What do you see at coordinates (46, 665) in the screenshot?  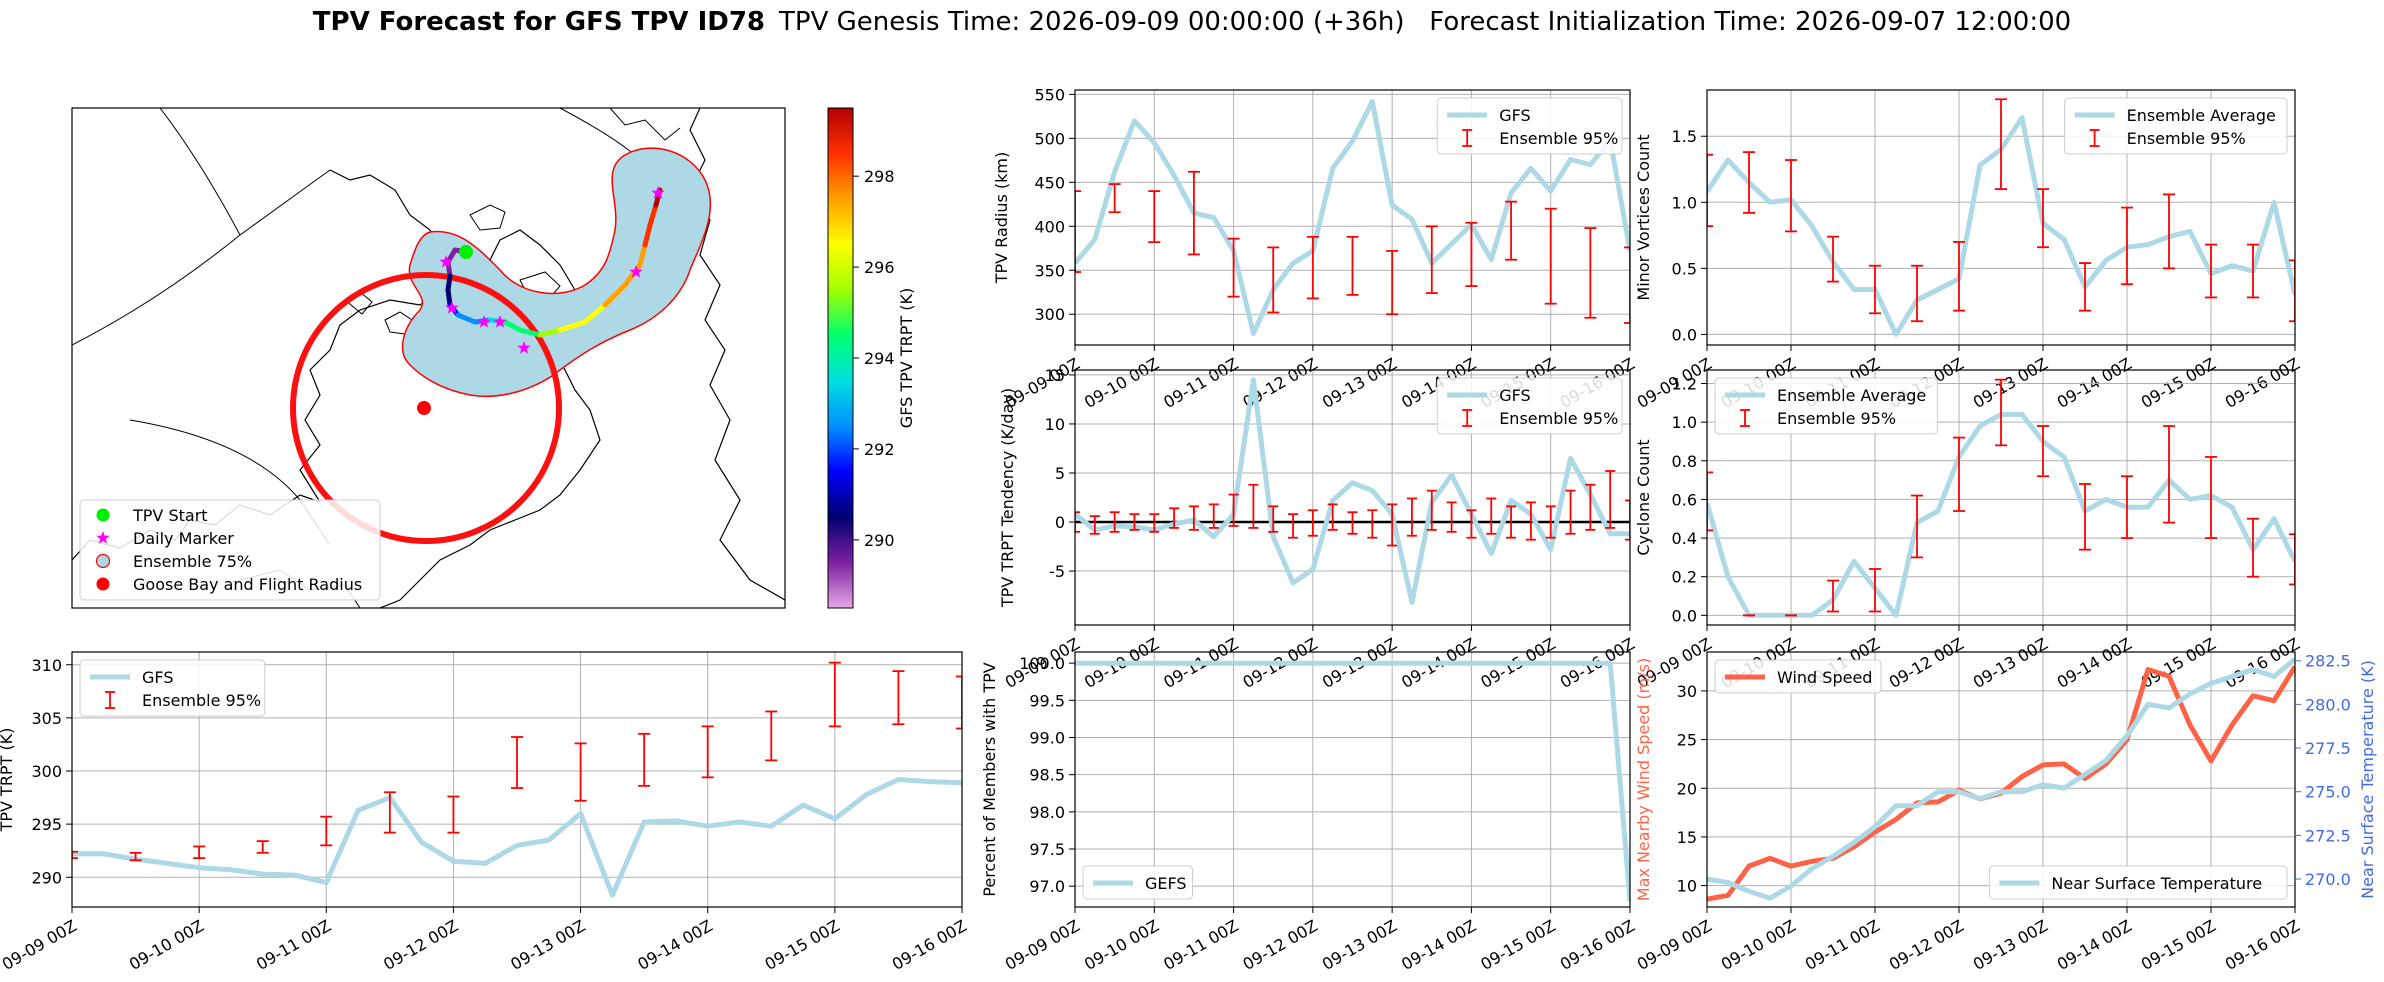 I see `y-tick-label: 310` at bounding box center [46, 665].